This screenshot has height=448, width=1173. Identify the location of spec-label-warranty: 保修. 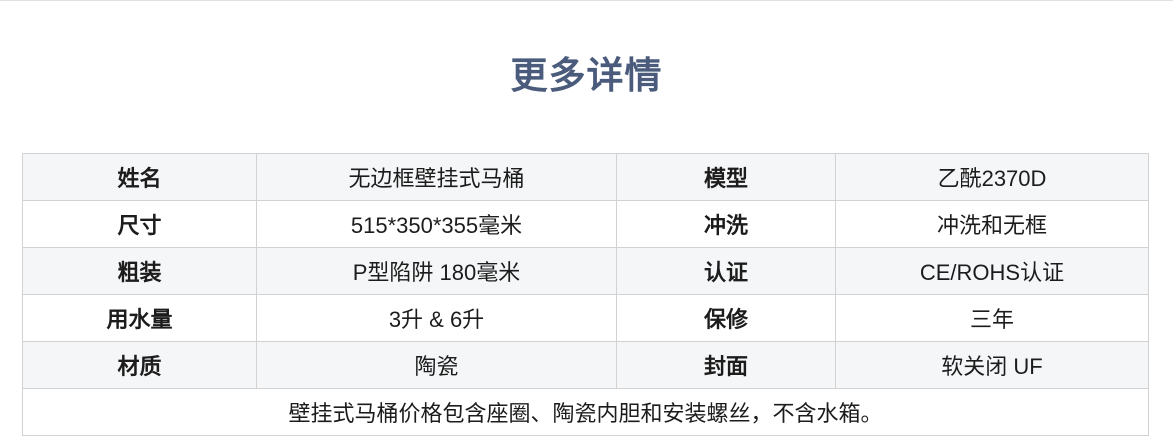
(726, 318).